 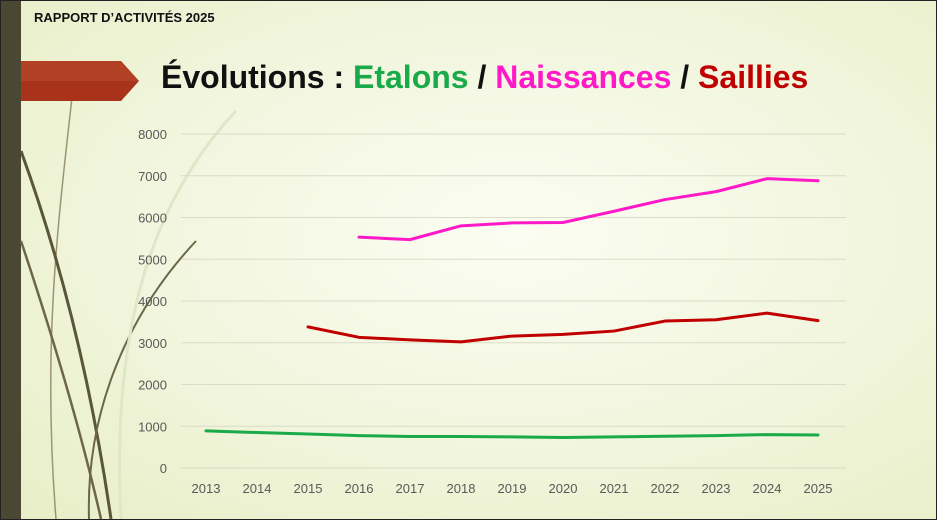 What do you see at coordinates (563, 327) in the screenshot?
I see `series-line-saillies` at bounding box center [563, 327].